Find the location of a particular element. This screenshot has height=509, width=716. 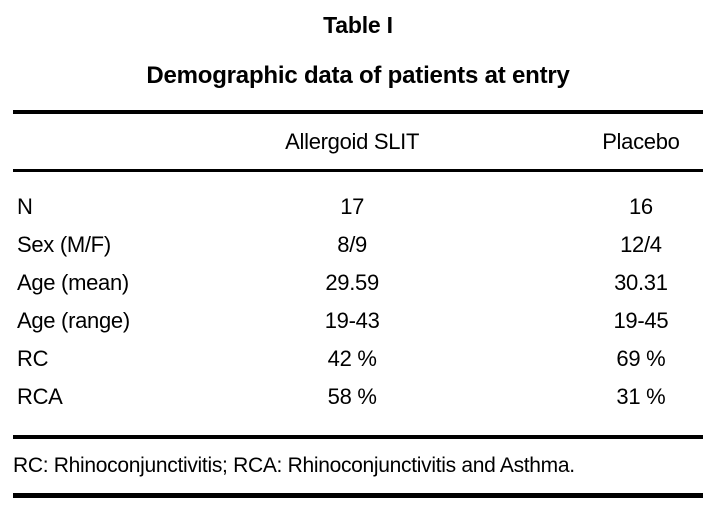

row-label: Sex (M/F) is located at coordinates (64, 244).